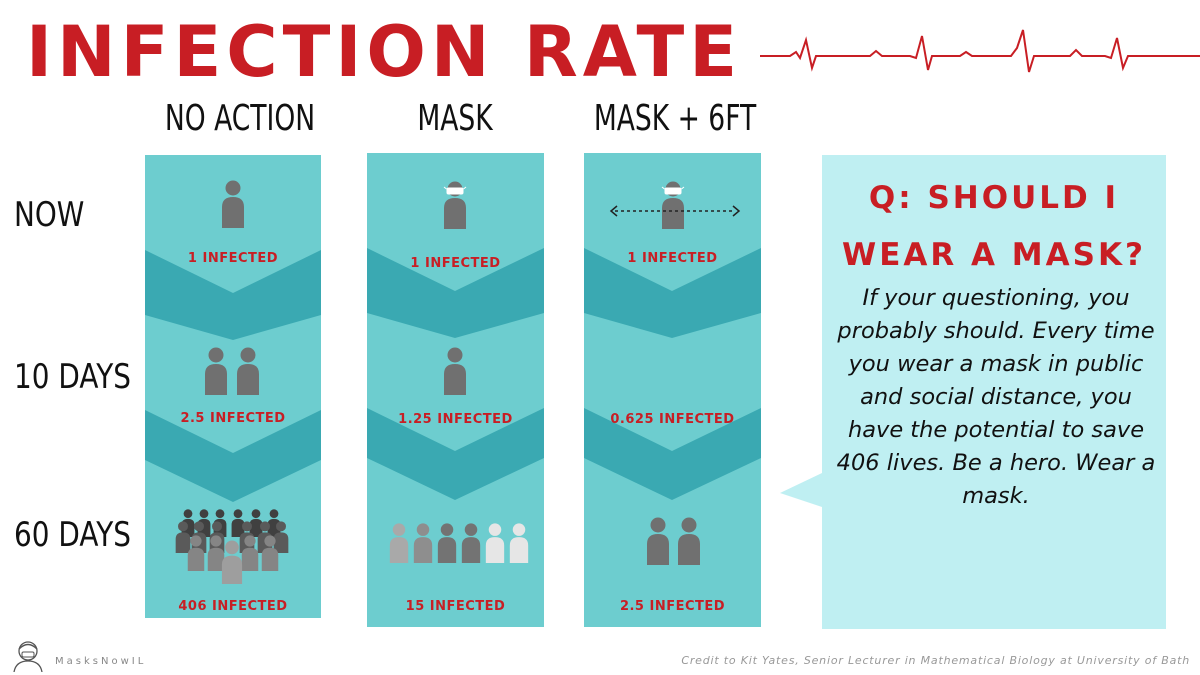 This screenshot has width=1200, height=675. I want to click on panel-mask: 1 INFECTED 1.25 INFECTED 15 INFECTED, so click(455, 390).